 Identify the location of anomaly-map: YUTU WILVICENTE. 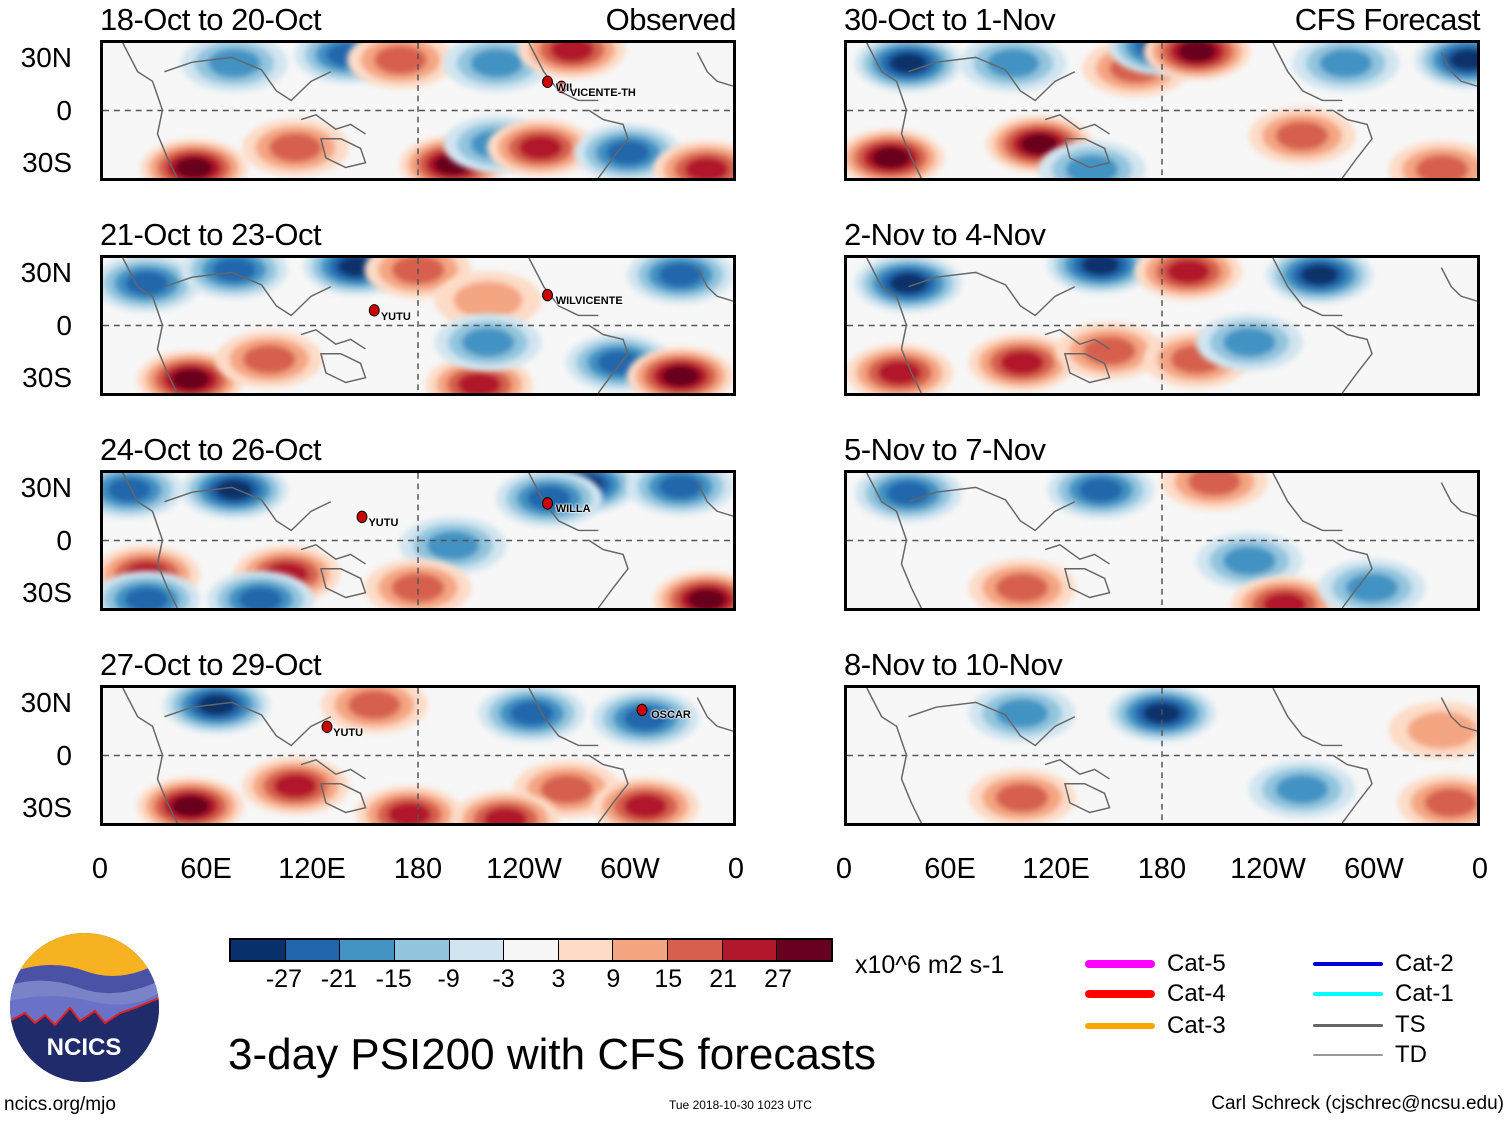
(418, 325).